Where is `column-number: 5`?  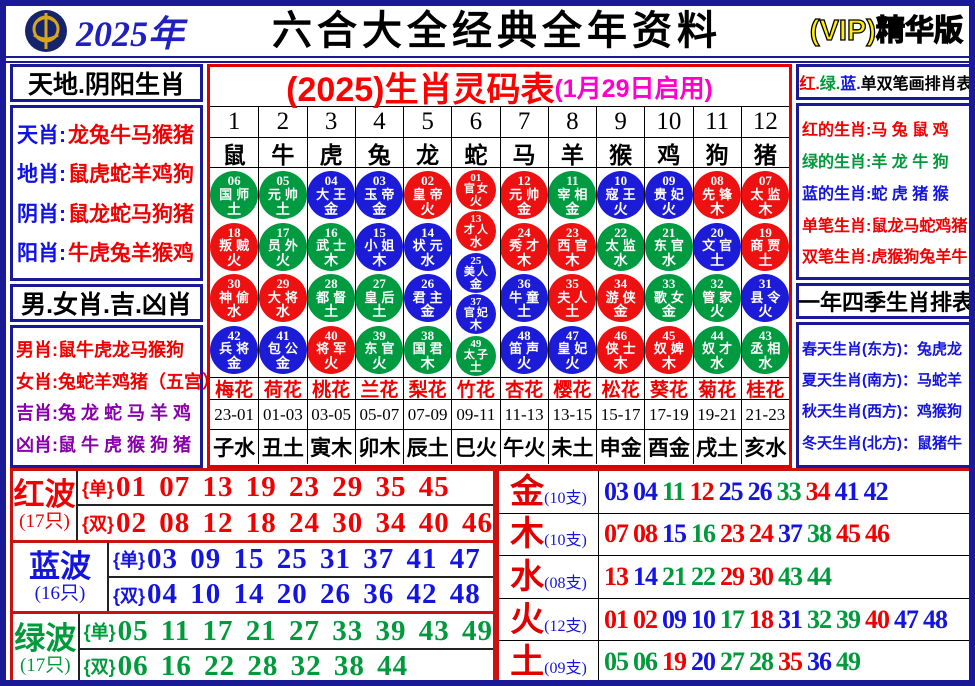 column-number: 5 is located at coordinates (427, 122).